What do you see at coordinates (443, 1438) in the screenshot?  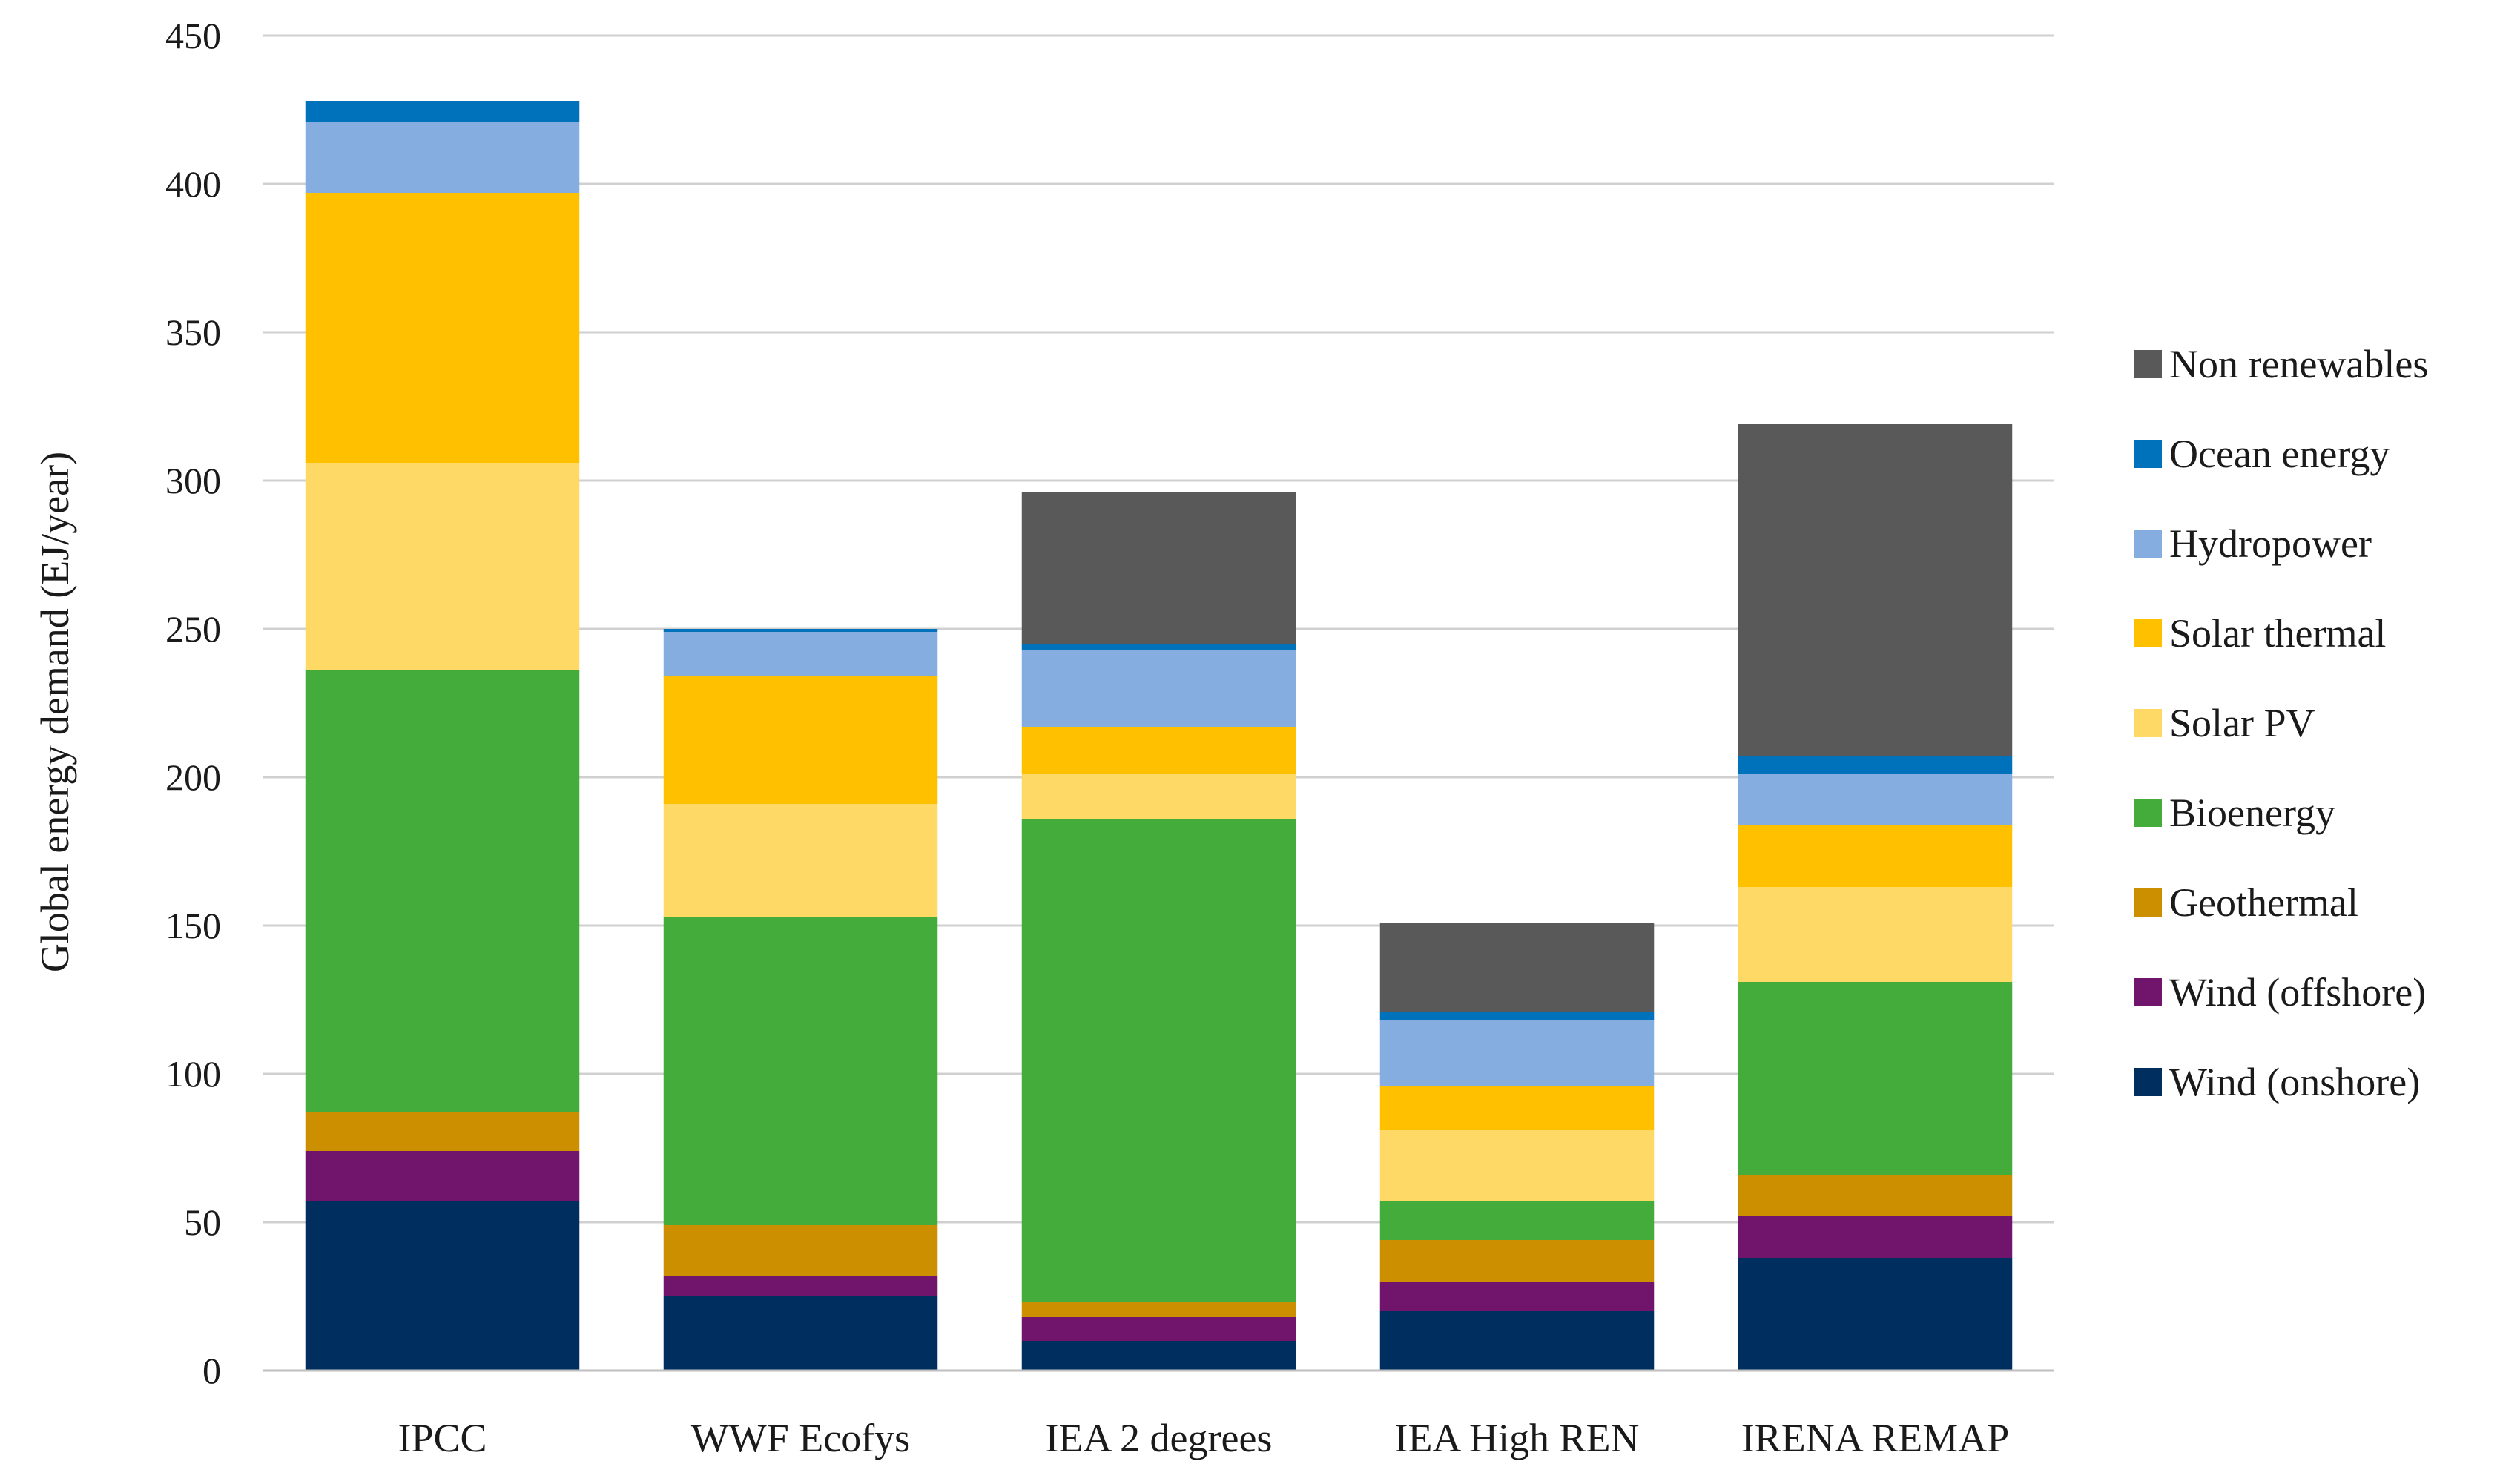 I see `x-category-label: IPCC` at bounding box center [443, 1438].